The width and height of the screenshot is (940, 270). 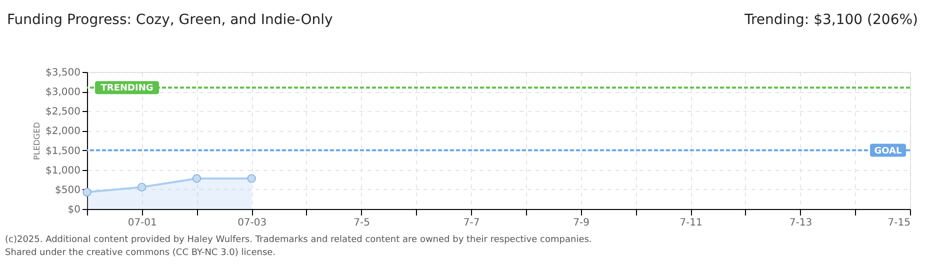 I want to click on y-tick-label: $3,500, so click(x=63, y=73).